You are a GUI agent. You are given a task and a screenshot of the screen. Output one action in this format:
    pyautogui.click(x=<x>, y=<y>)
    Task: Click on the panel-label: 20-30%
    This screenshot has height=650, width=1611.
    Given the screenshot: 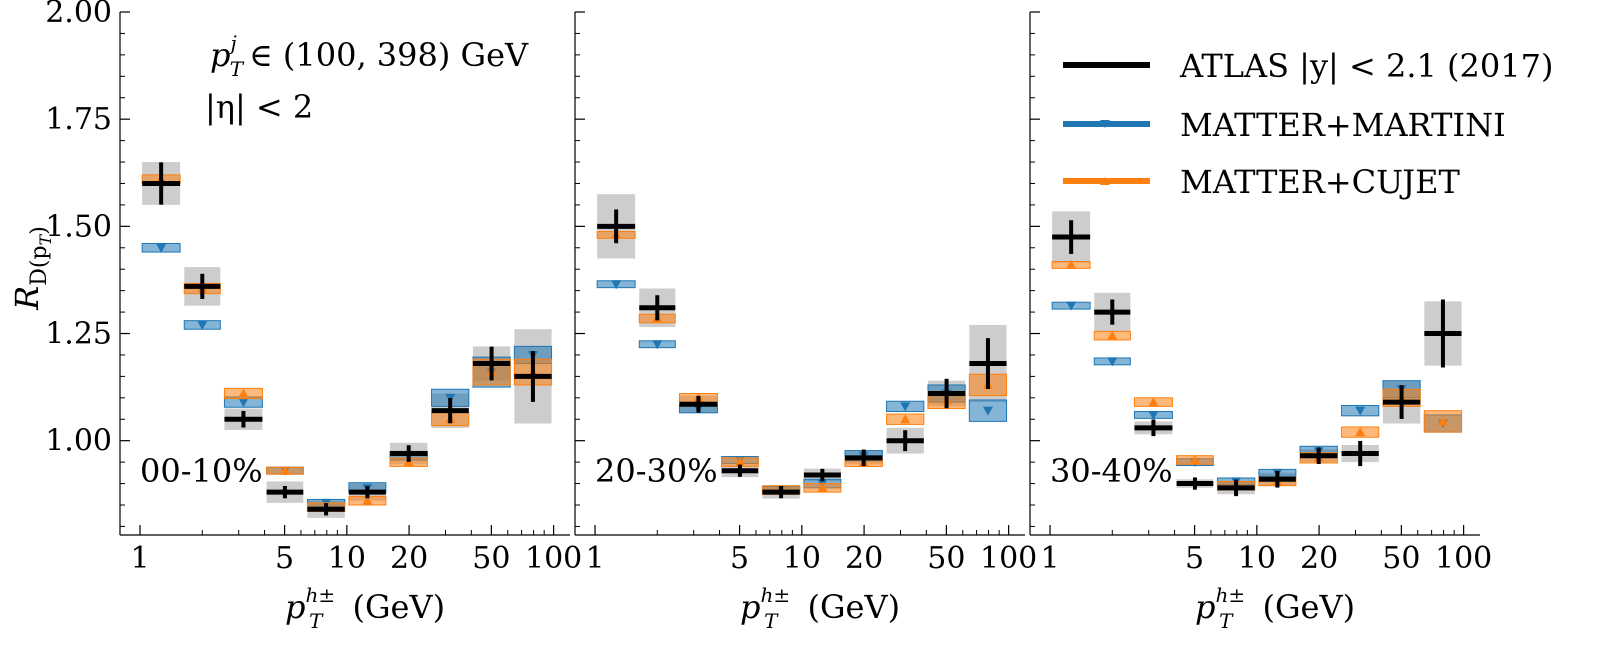 What is the action you would take?
    pyautogui.click(x=656, y=471)
    